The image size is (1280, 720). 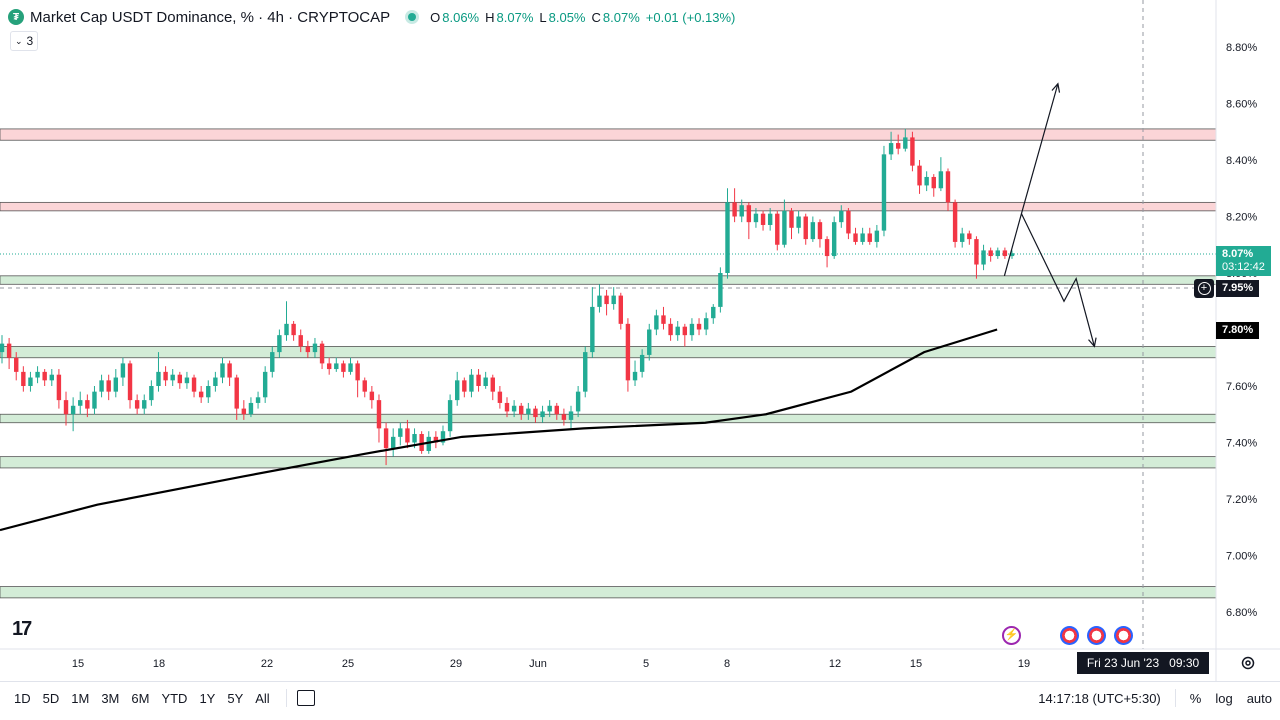 What do you see at coordinates (1248, 663) in the screenshot?
I see `gear-icon` at bounding box center [1248, 663].